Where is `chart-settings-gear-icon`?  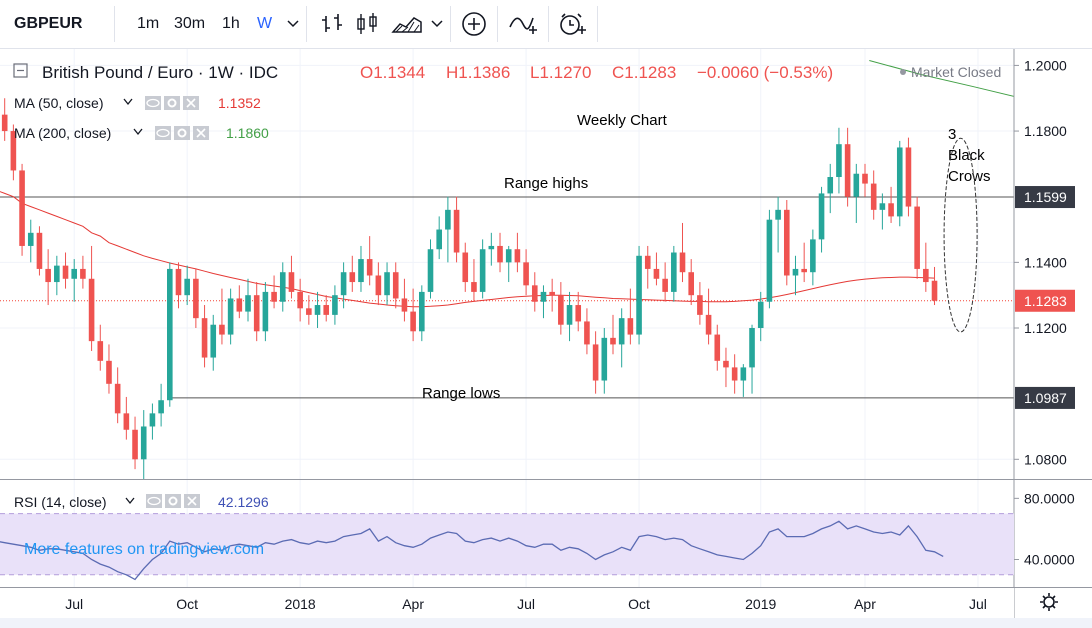
chart-settings-gear-icon is located at coordinates (1049, 602).